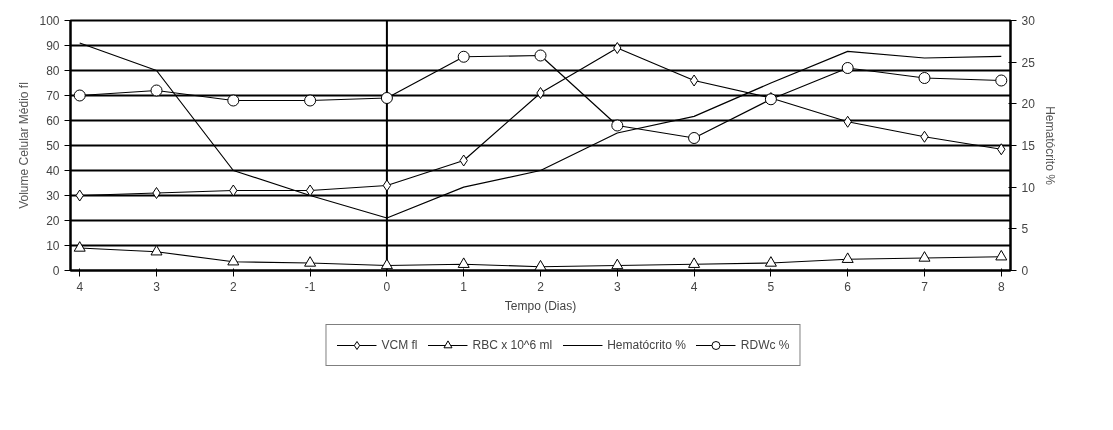  Describe the element at coordinates (49, 21) in the screenshot. I see `y-tick-label: 100` at that location.